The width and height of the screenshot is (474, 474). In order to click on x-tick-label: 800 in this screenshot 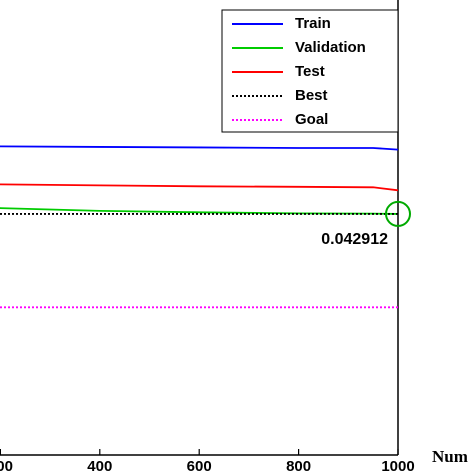, I will do `click(298, 466)`.